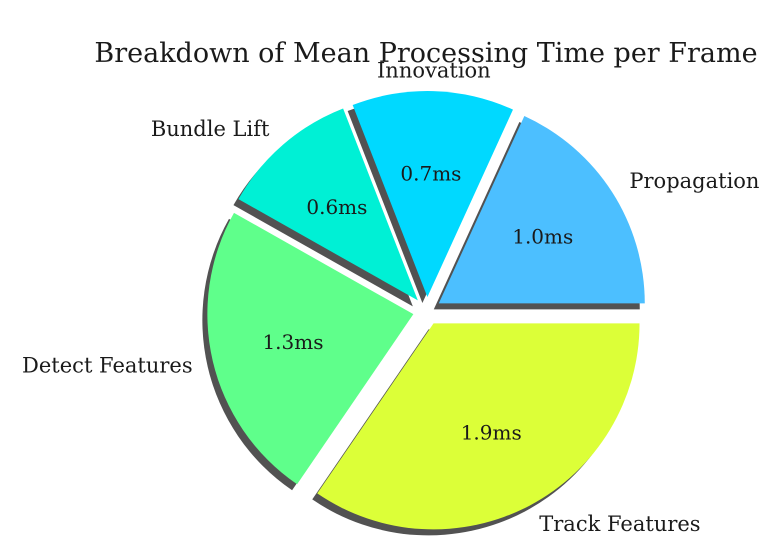  Describe the element at coordinates (434, 70) in the screenshot. I see `slice-category-label-innovation: Innovation` at that location.